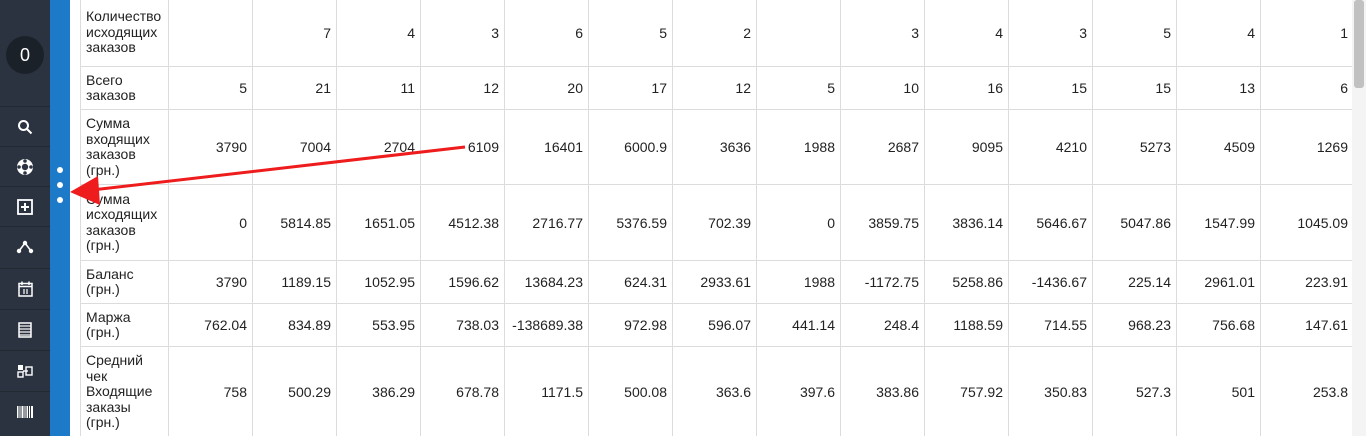 Image resolution: width=1366 pixels, height=436 pixels. Describe the element at coordinates (124, 222) in the screenshot. I see `row-label: Сумма исходящих заказов (грн.)` at that location.